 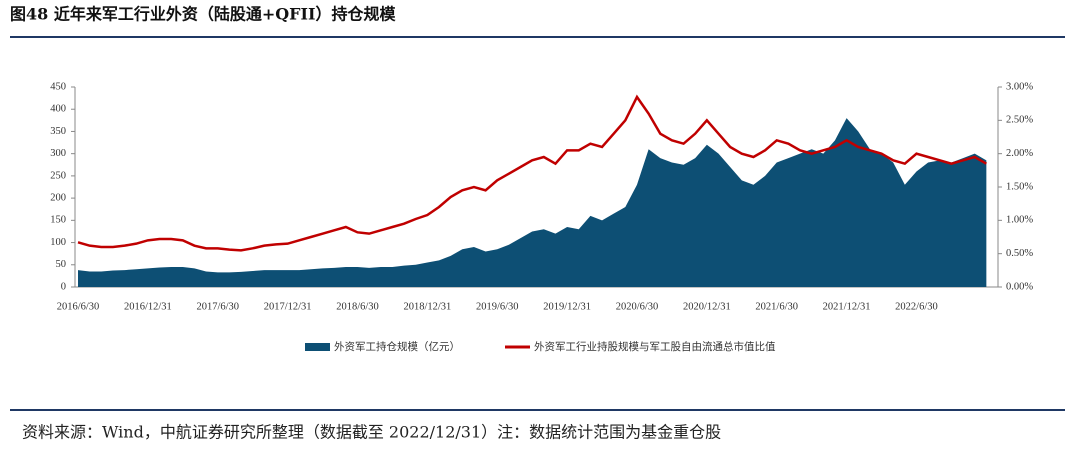 What do you see at coordinates (58, 175) in the screenshot?
I see `y-tick-label: 250` at bounding box center [58, 175].